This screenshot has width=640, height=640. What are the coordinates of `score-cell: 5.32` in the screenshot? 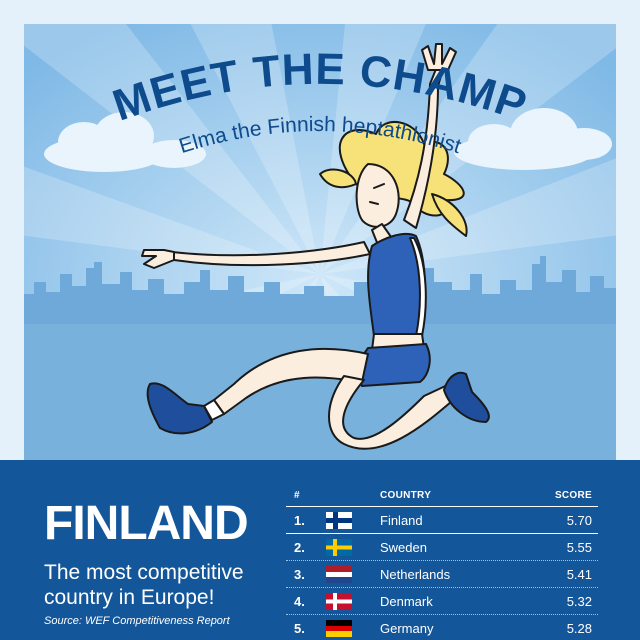 It's located at (579, 601).